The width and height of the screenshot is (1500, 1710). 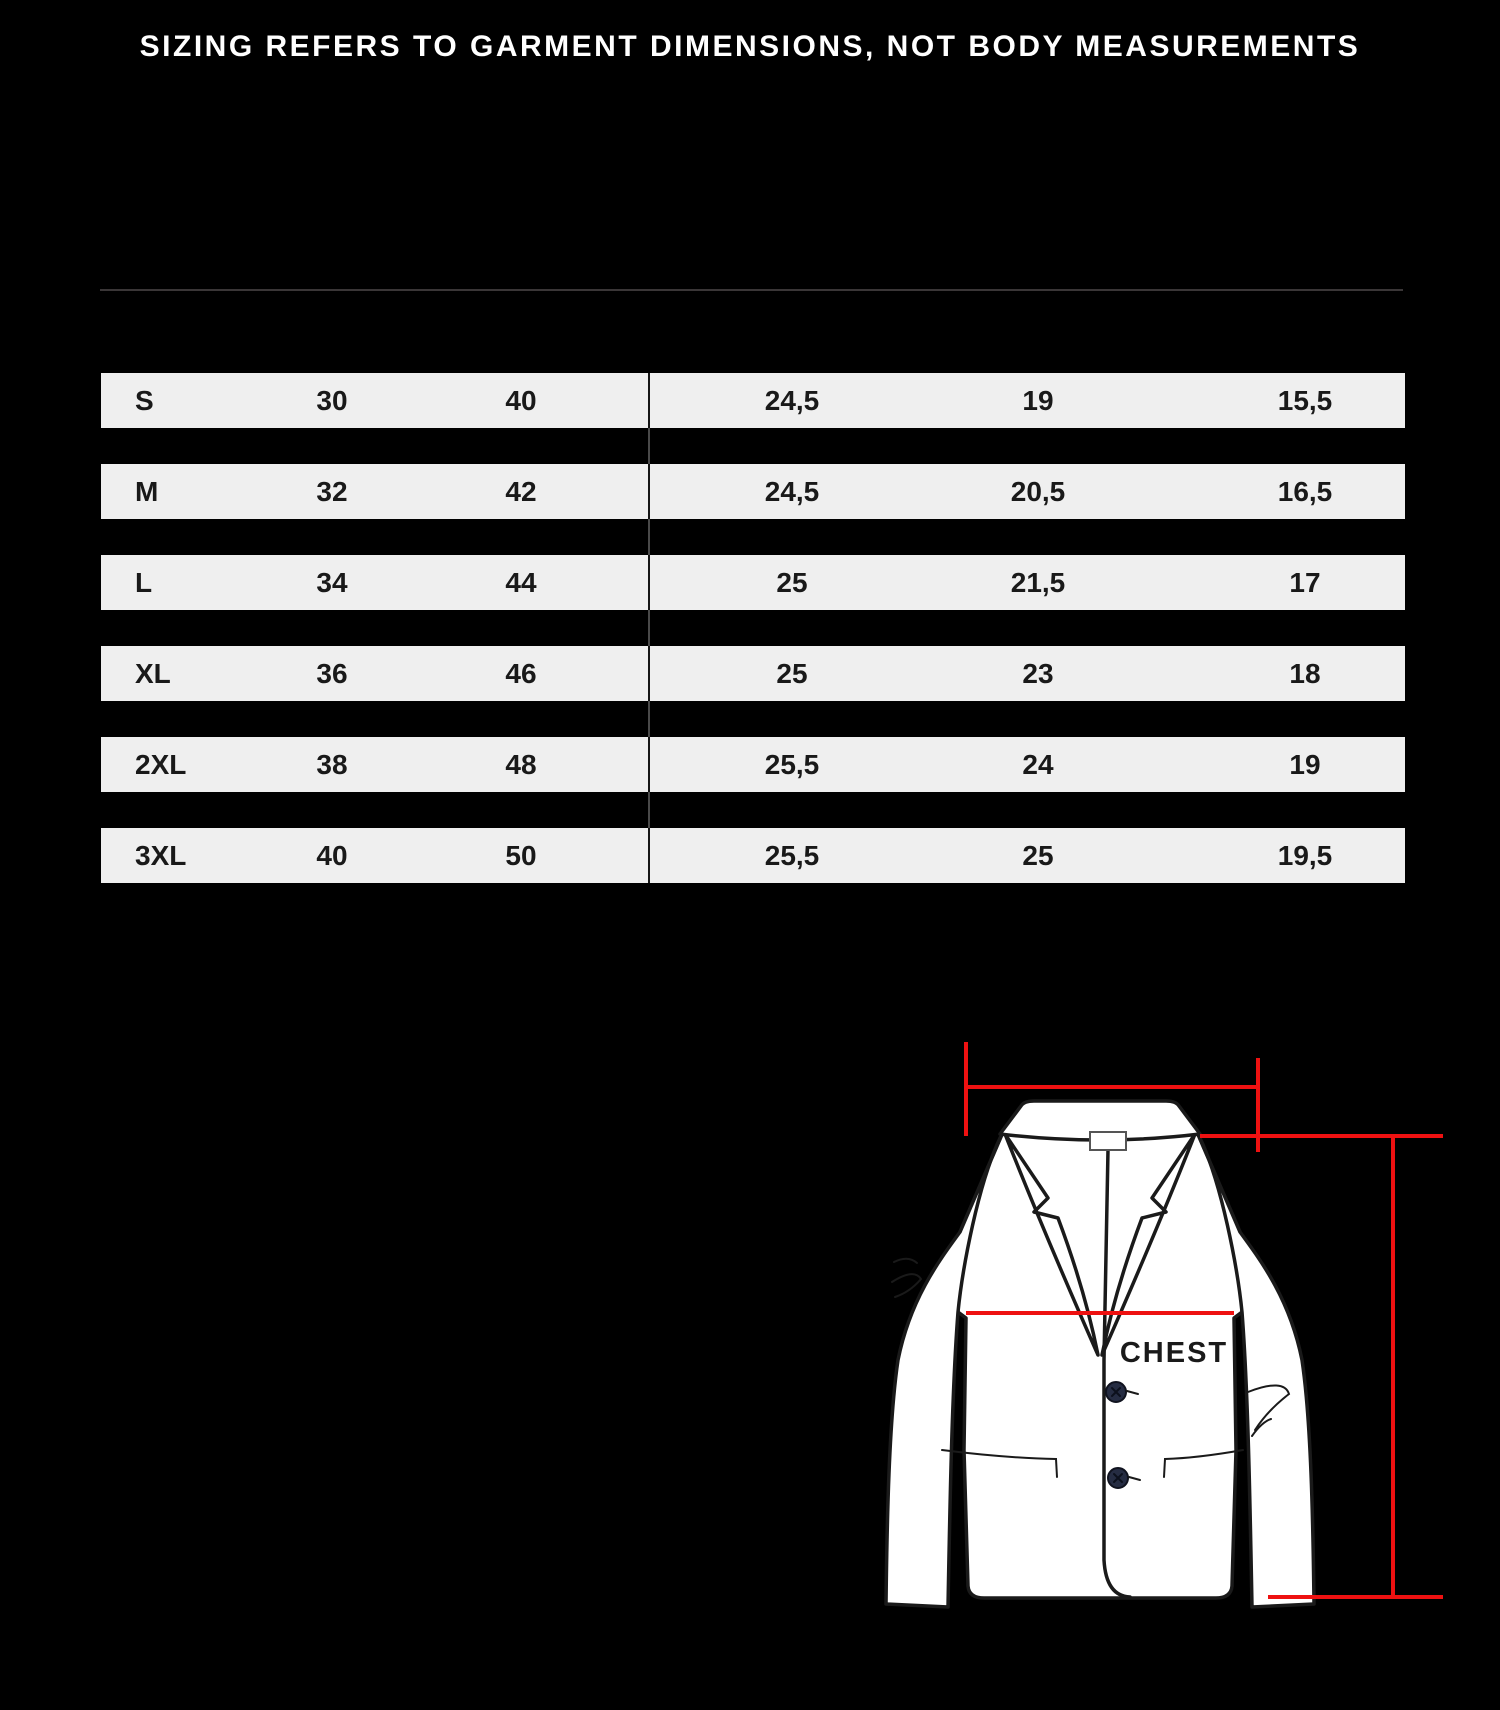 What do you see at coordinates (1255, 1369) in the screenshot?
I see `jacket-right-sleeve` at bounding box center [1255, 1369].